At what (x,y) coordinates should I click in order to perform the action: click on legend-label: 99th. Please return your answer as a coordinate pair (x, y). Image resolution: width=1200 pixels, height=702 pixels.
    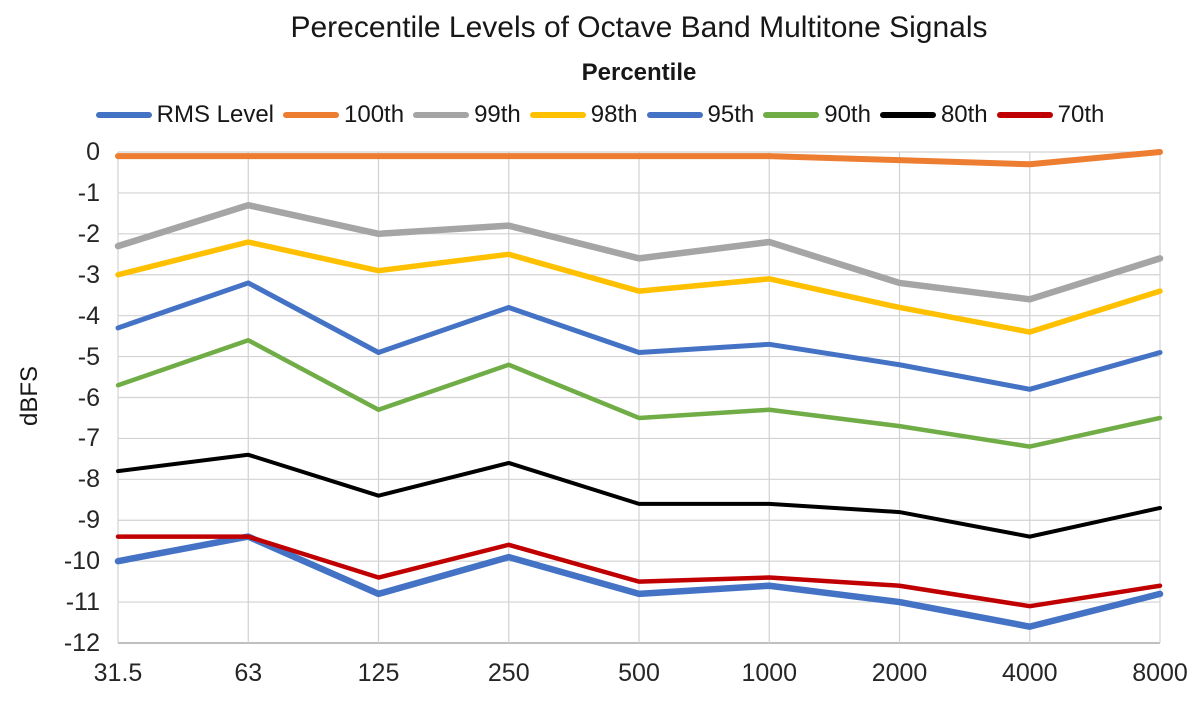
    Looking at the image, I should click on (497, 114).